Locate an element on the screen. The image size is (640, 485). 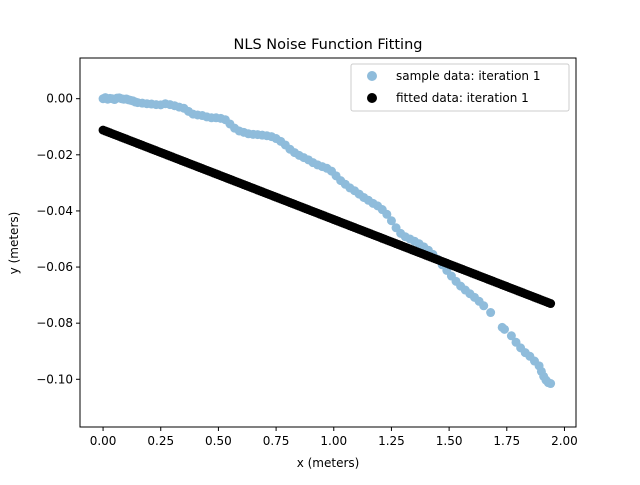
y-axis-label: y (meters) is located at coordinates (14, 243).